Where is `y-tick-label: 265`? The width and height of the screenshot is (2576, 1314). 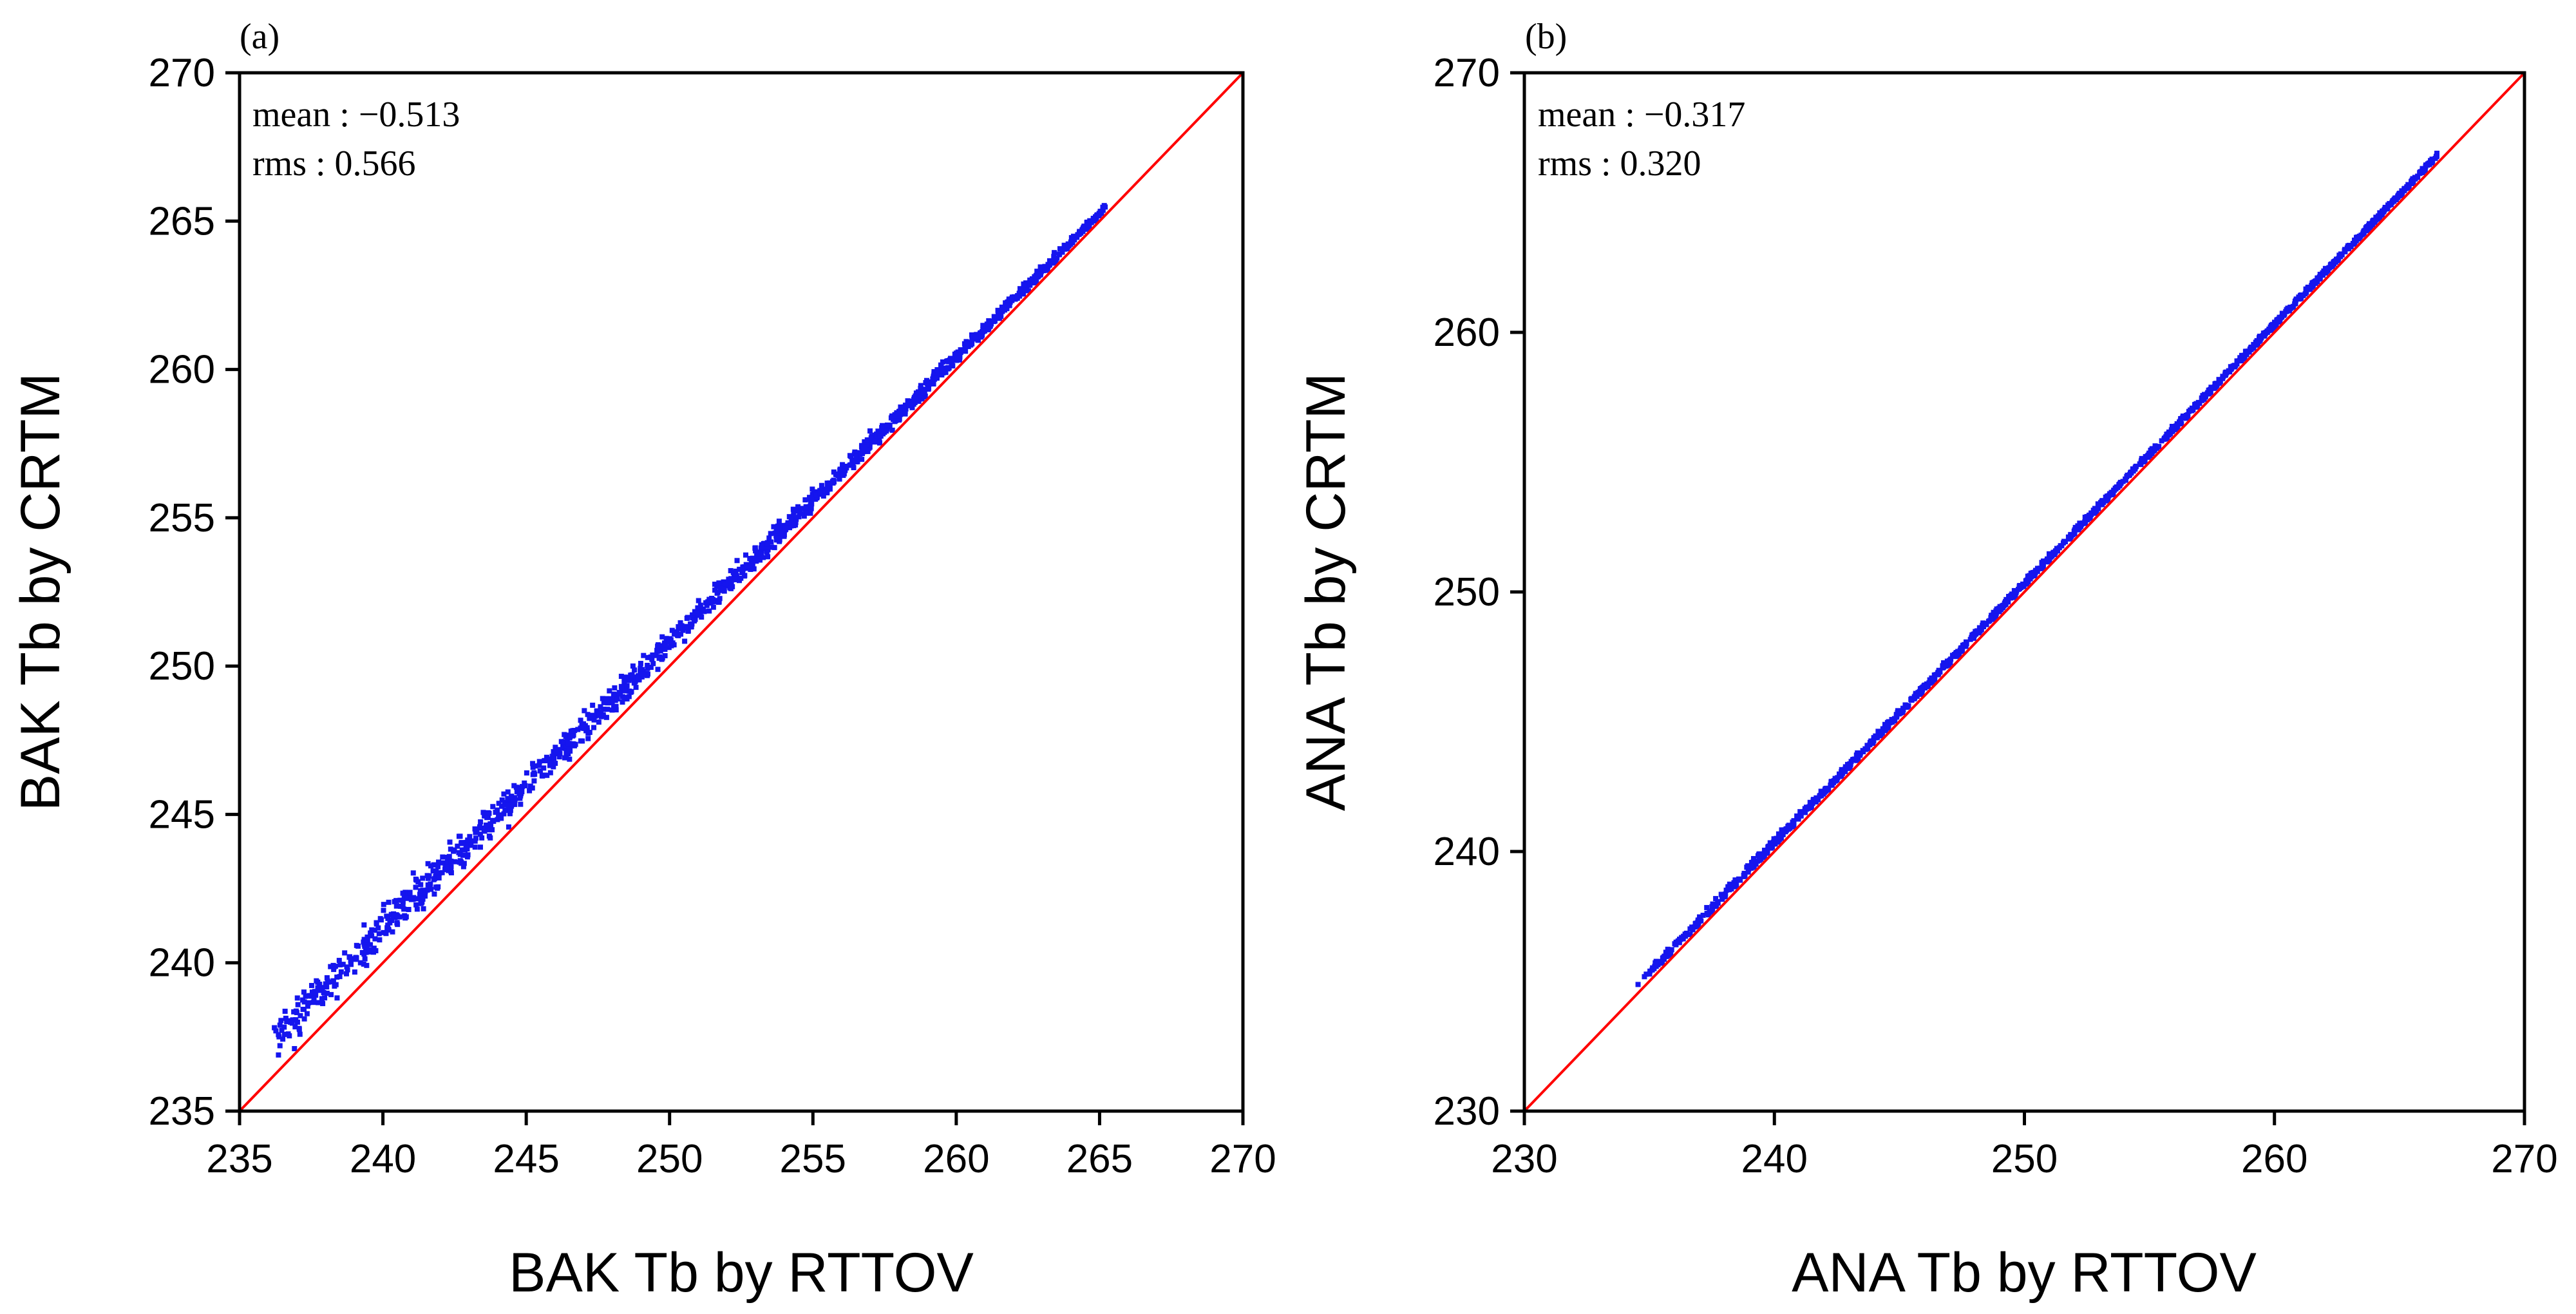
y-tick-label: 265 is located at coordinates (182, 221).